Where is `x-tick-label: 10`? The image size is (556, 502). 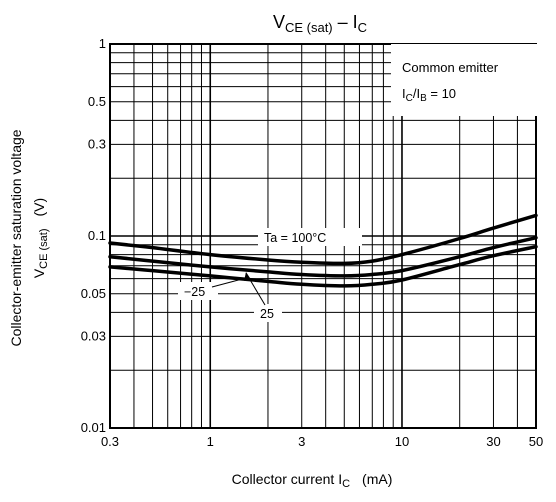 x-tick-label: 10 is located at coordinates (402, 441).